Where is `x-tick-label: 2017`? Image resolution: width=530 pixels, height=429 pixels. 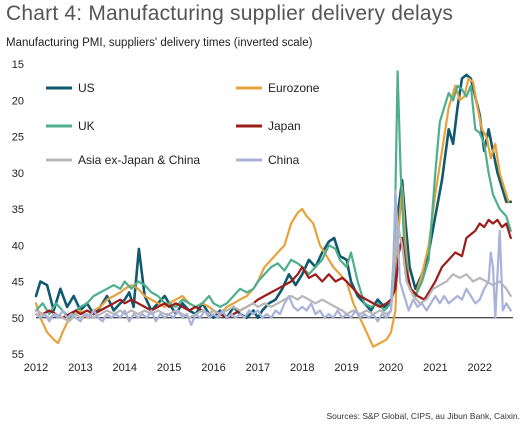
x-tick-label: 2017 is located at coordinates (258, 368).